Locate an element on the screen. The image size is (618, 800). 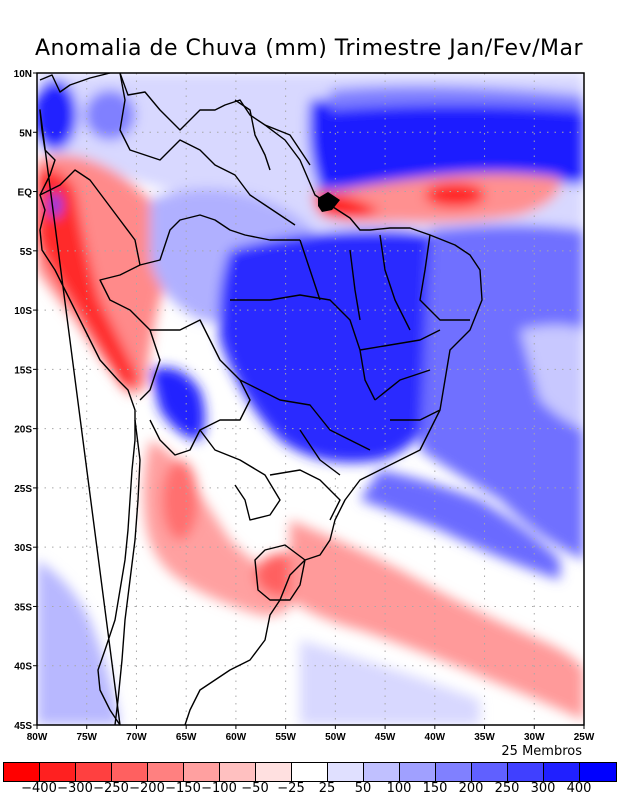
colorbar-label: −25 is located at coordinates (291, 788).